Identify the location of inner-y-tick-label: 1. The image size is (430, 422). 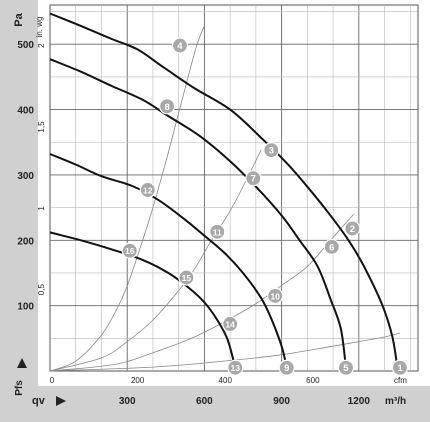
(41, 208).